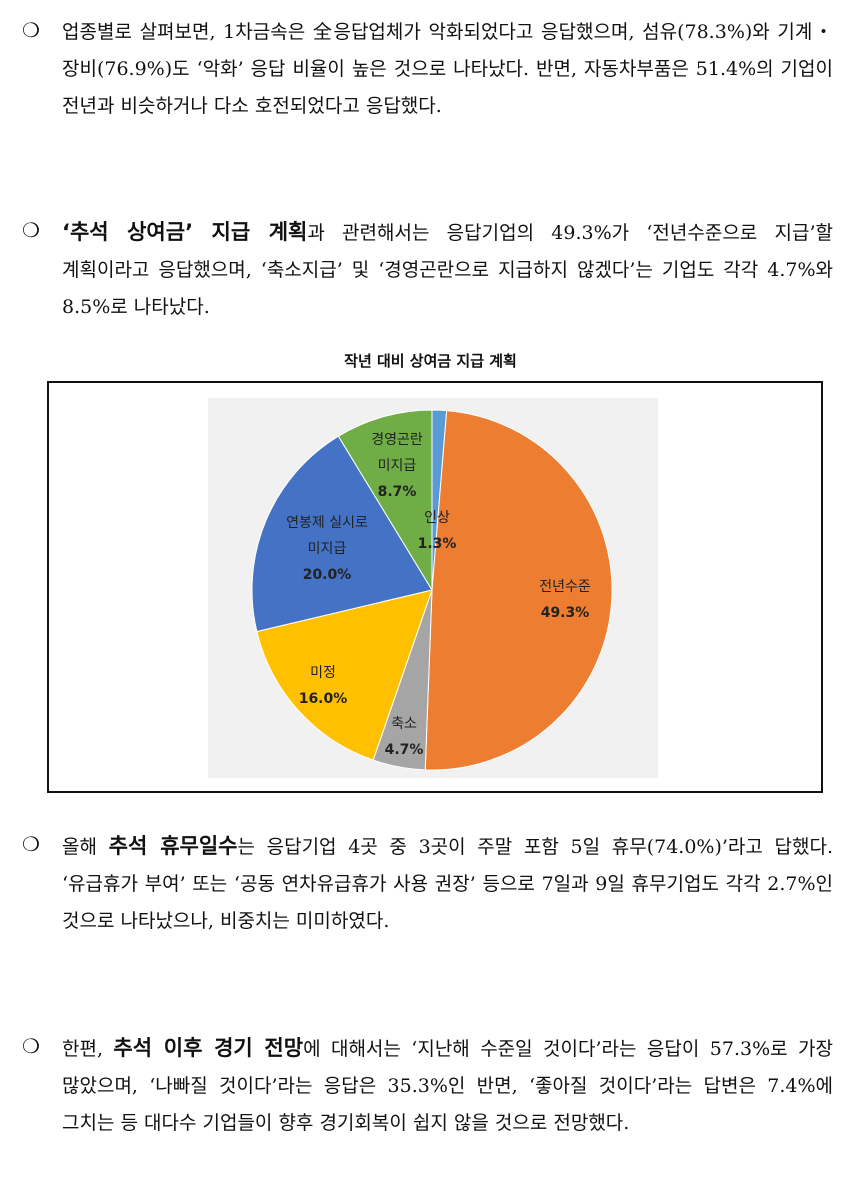 The image size is (861, 1203). What do you see at coordinates (327, 575) in the screenshot?
I see `slice-value-label: 20.0%` at bounding box center [327, 575].